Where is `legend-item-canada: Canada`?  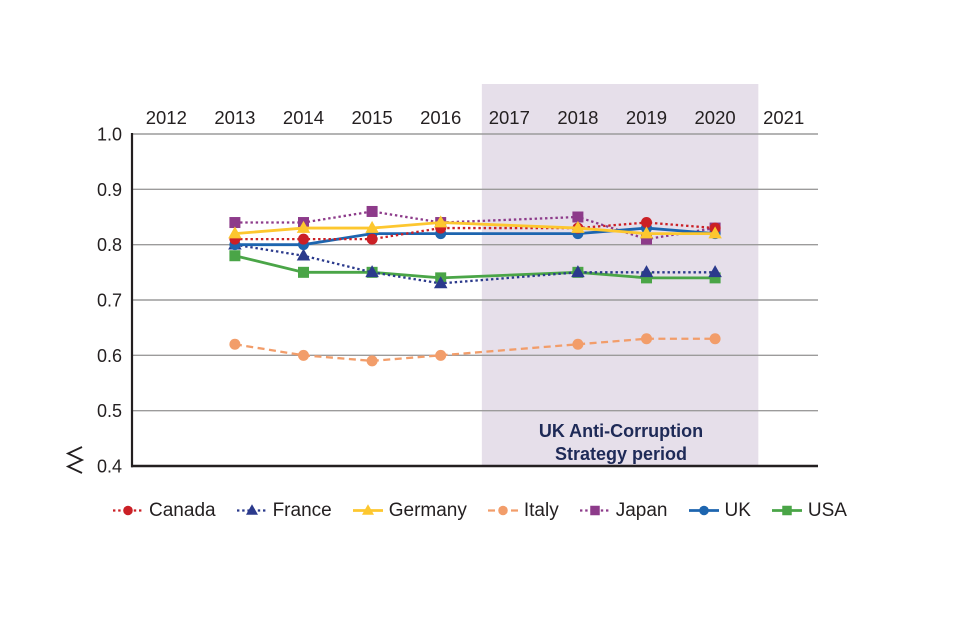 legend-item-canada: Canada is located at coordinates (164, 510).